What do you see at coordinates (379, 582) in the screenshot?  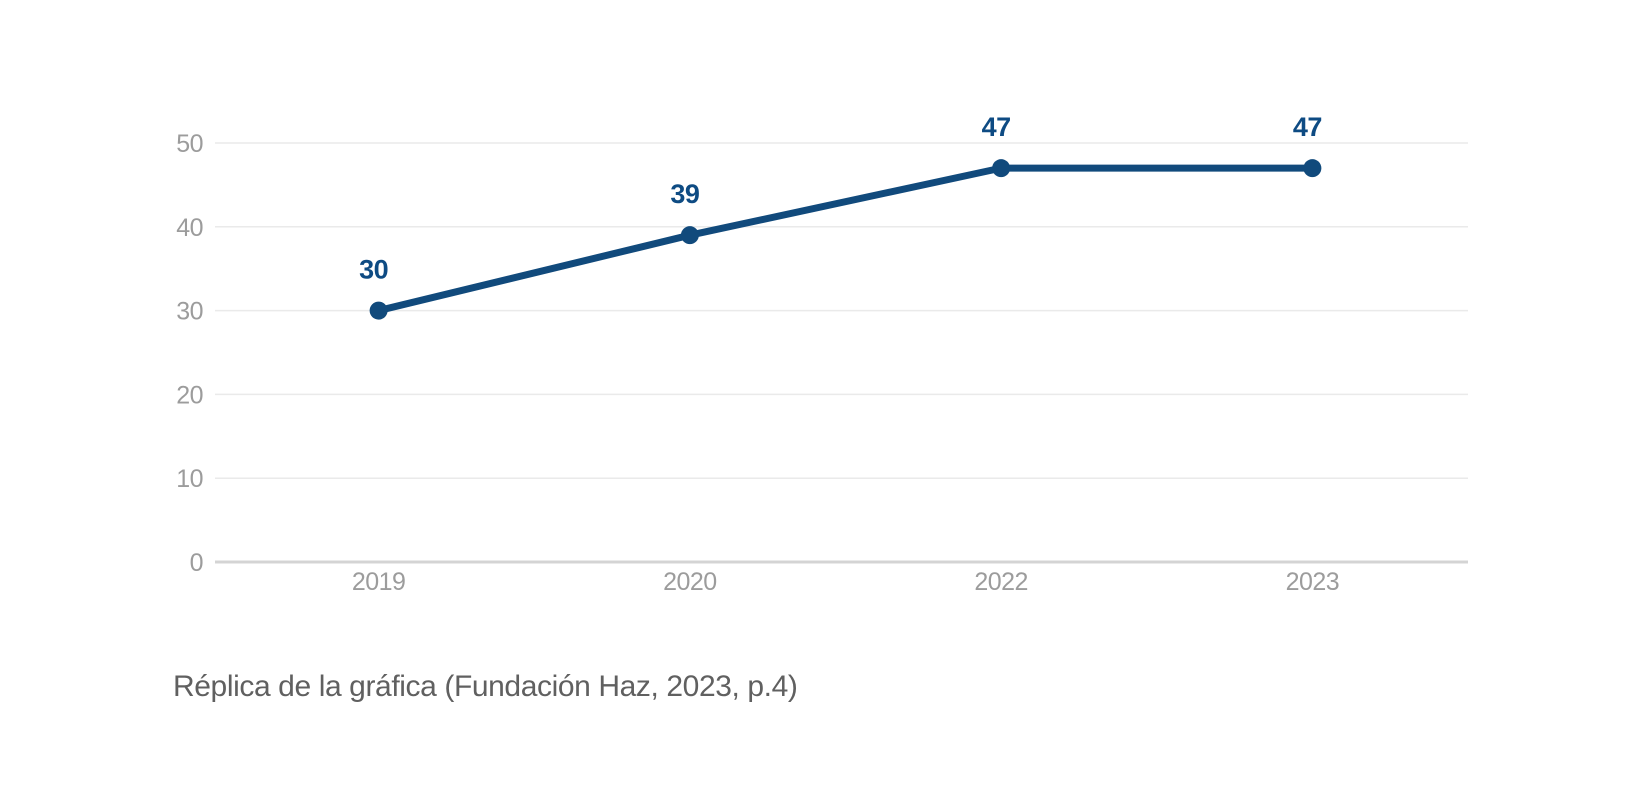 I see `x-tick-label: 2019` at bounding box center [379, 582].